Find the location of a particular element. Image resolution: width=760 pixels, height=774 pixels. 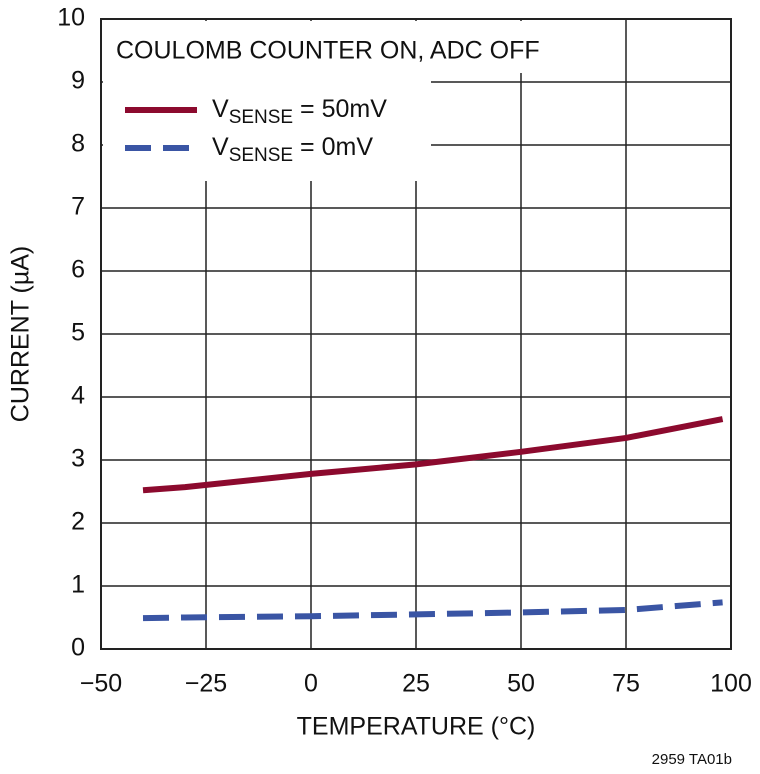

y-tick-label: 6 is located at coordinates (78, 270).